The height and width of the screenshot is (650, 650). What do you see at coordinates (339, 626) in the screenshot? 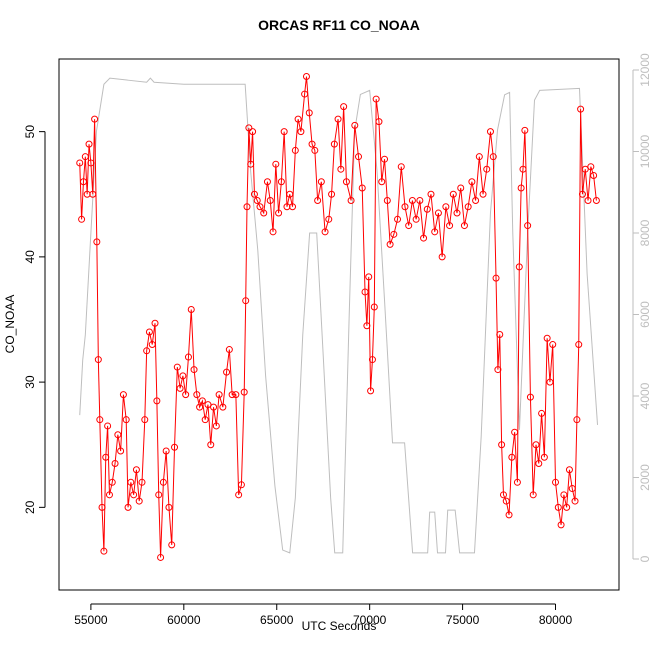
I see `x-axis-label: UTC Seconds` at bounding box center [339, 626].